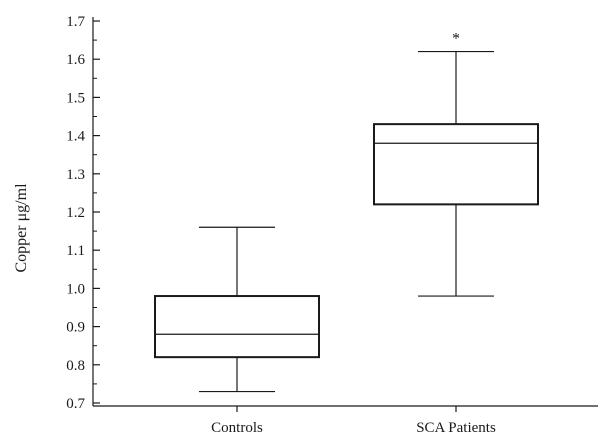  Describe the element at coordinates (75, 213) in the screenshot. I see `y-tick-label: 1.2` at that location.